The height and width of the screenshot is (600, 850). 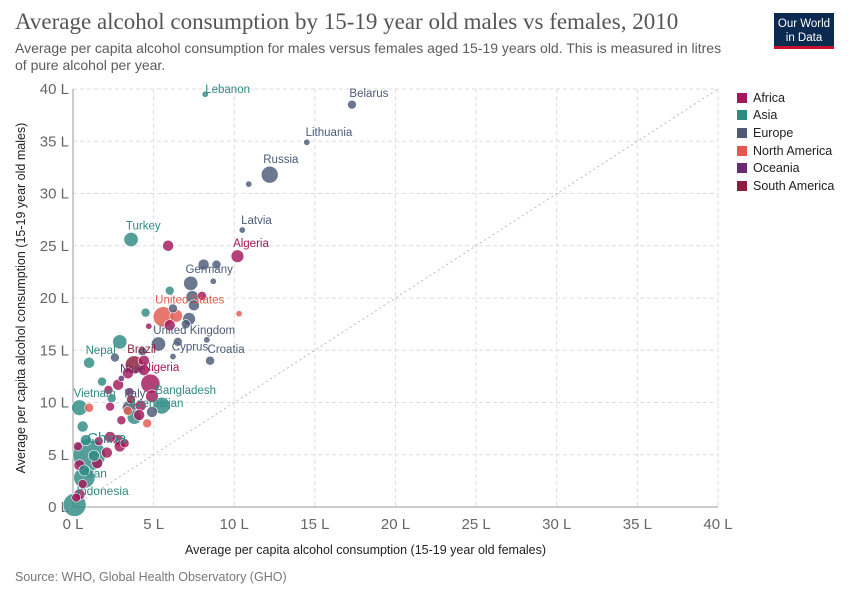 What do you see at coordinates (205, 94) in the screenshot?
I see `data-point-lebanon` at bounding box center [205, 94].